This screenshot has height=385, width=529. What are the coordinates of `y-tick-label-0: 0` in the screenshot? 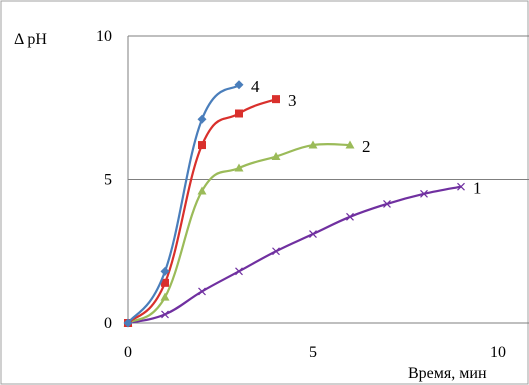 It's located at (108, 323).